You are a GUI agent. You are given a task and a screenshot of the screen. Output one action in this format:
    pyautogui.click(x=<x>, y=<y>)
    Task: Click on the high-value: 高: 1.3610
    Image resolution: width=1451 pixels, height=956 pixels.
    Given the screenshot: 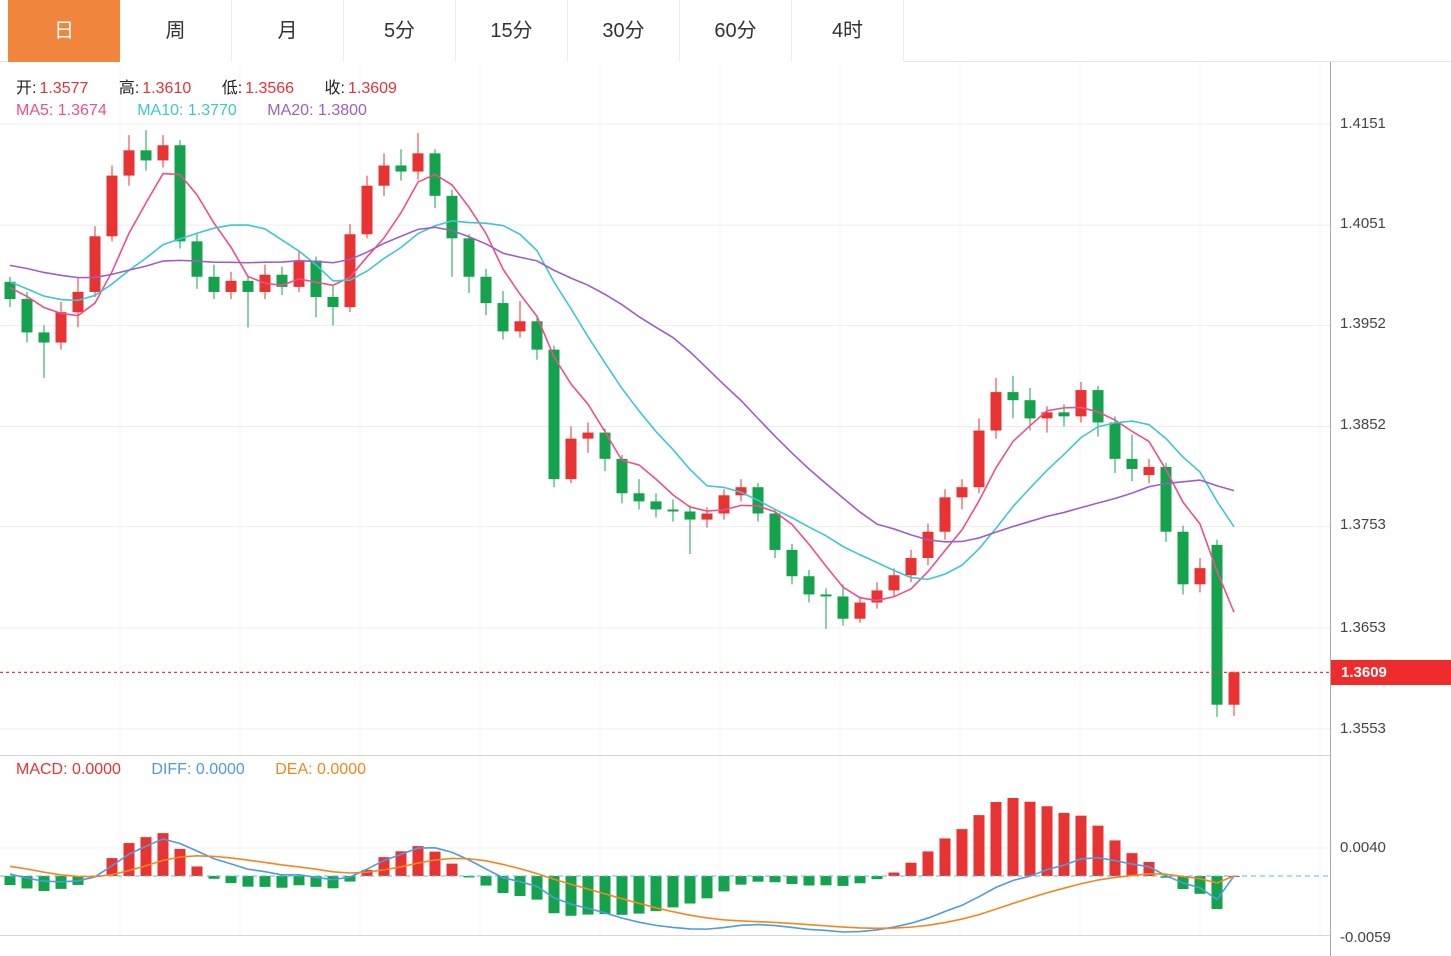 What is the action you would take?
    pyautogui.click(x=155, y=88)
    